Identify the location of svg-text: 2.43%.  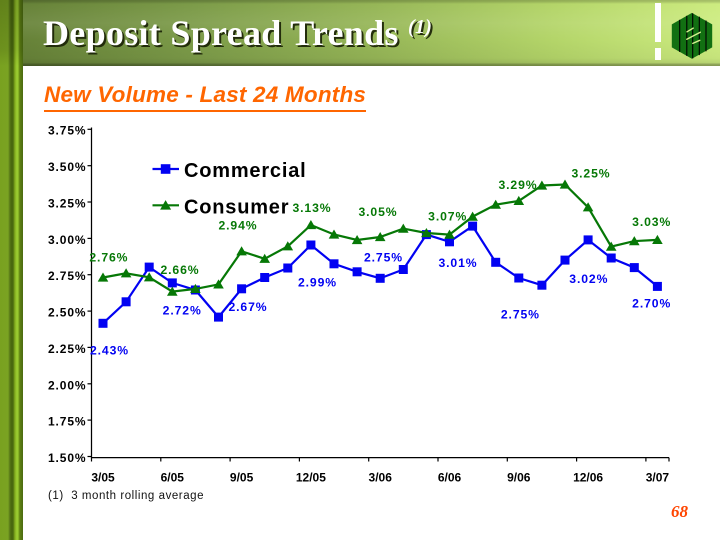
(109, 351).